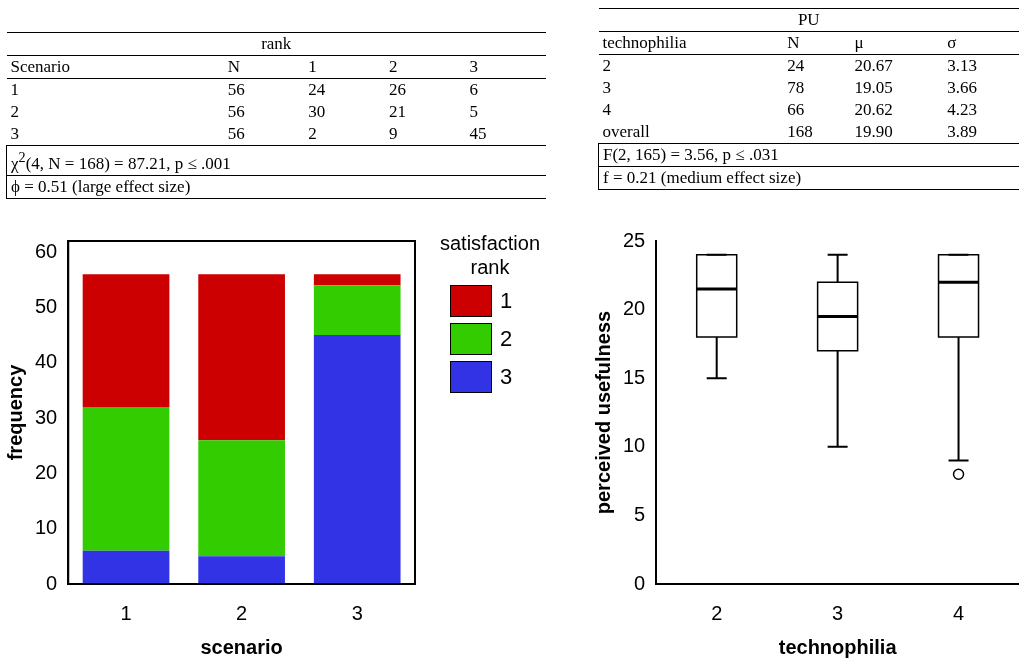 This screenshot has width=1019, height=664. What do you see at coordinates (126, 612) in the screenshot?
I see `x-tick-label: 1` at bounding box center [126, 612].